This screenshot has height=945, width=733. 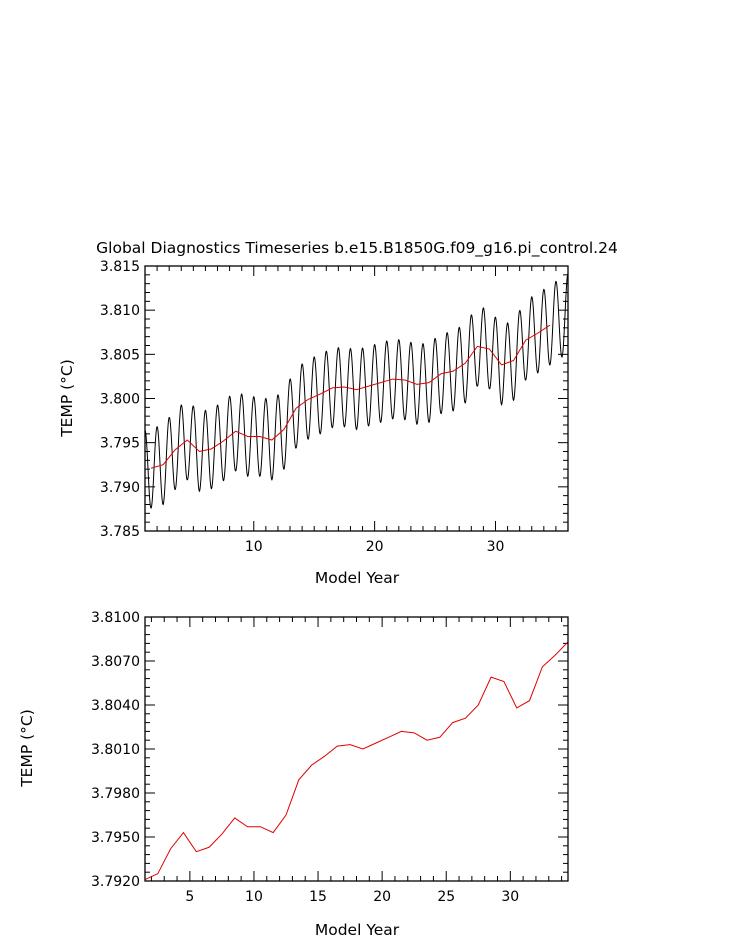 I want to click on top-y-tick-label: 3.800, so click(x=120, y=400).